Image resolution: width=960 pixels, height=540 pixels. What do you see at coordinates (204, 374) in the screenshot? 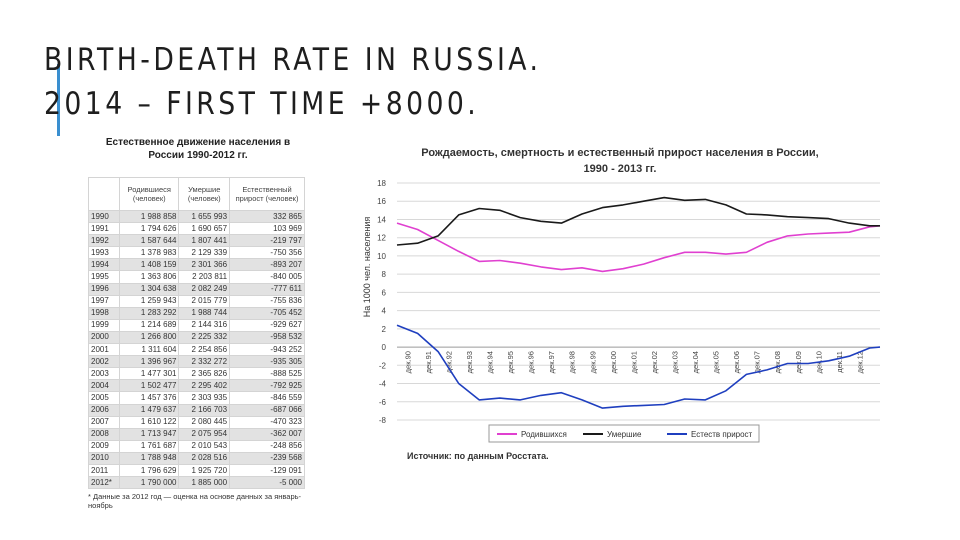
I see `table-cell-deaths: 2 365 826` at bounding box center [204, 374].